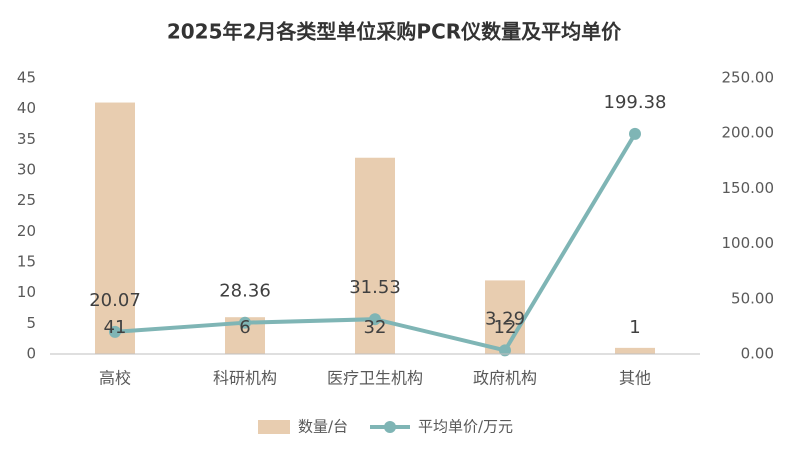 This screenshot has height=459, width=789. I want to click on data-label: 41, so click(115, 327).